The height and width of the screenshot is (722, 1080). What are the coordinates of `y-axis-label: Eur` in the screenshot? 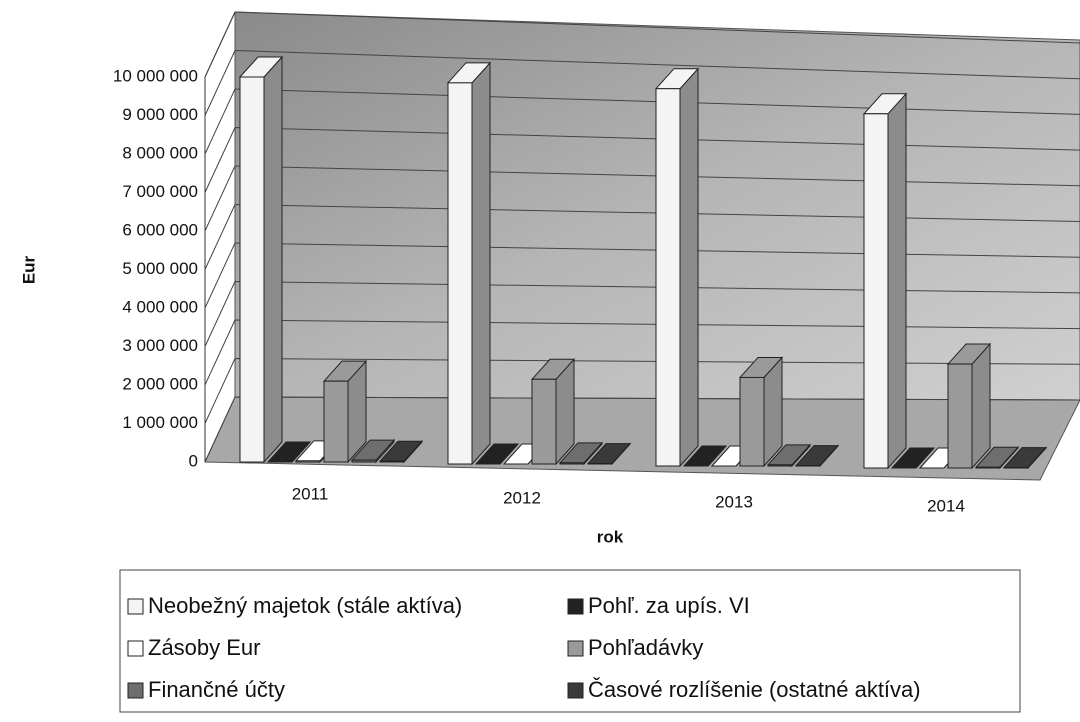 It's located at (28, 269).